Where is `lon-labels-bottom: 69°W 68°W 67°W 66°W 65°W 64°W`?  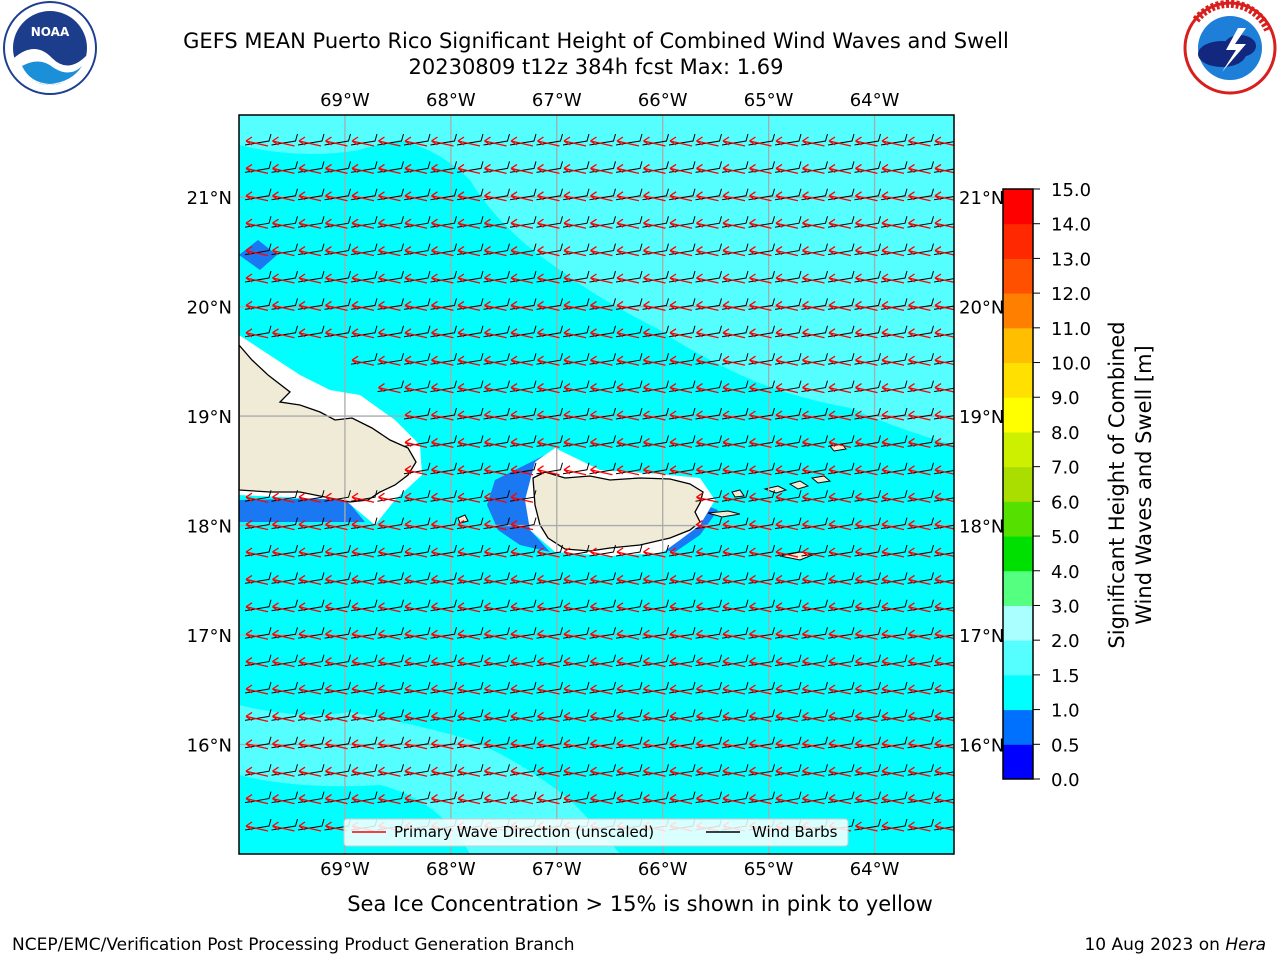
lon-labels-bottom: 69°W 68°W 67°W 66°W 65°W 64°W is located at coordinates (610, 869).